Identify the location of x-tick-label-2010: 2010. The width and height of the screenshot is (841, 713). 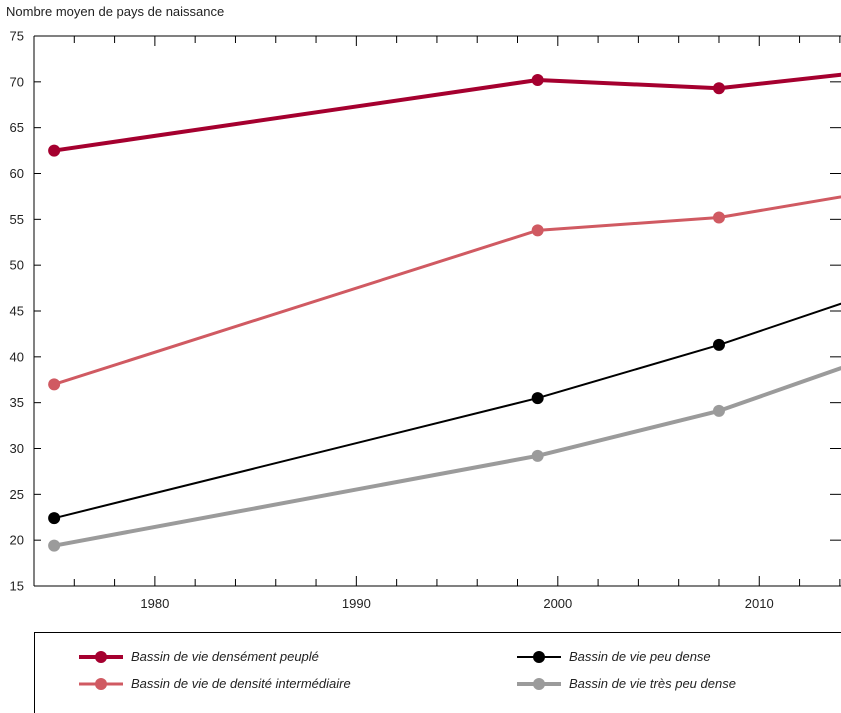
(759, 603).